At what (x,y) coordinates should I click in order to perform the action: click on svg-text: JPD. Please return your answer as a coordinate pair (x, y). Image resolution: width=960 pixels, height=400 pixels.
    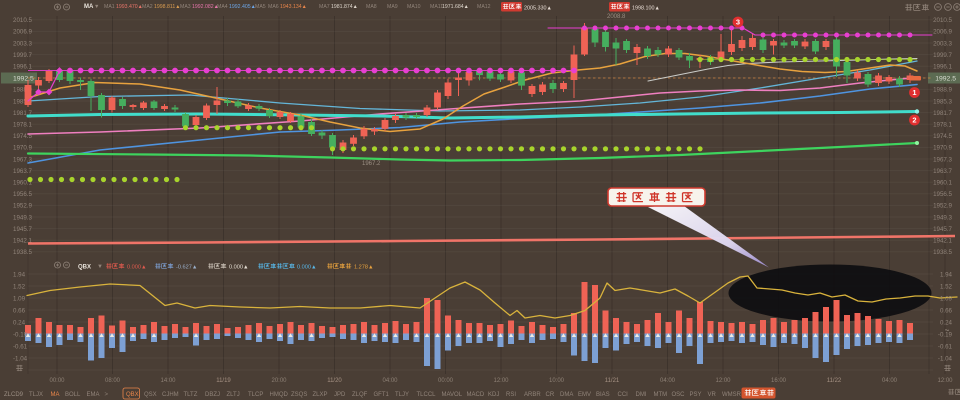
    Looking at the image, I should click on (340, 395).